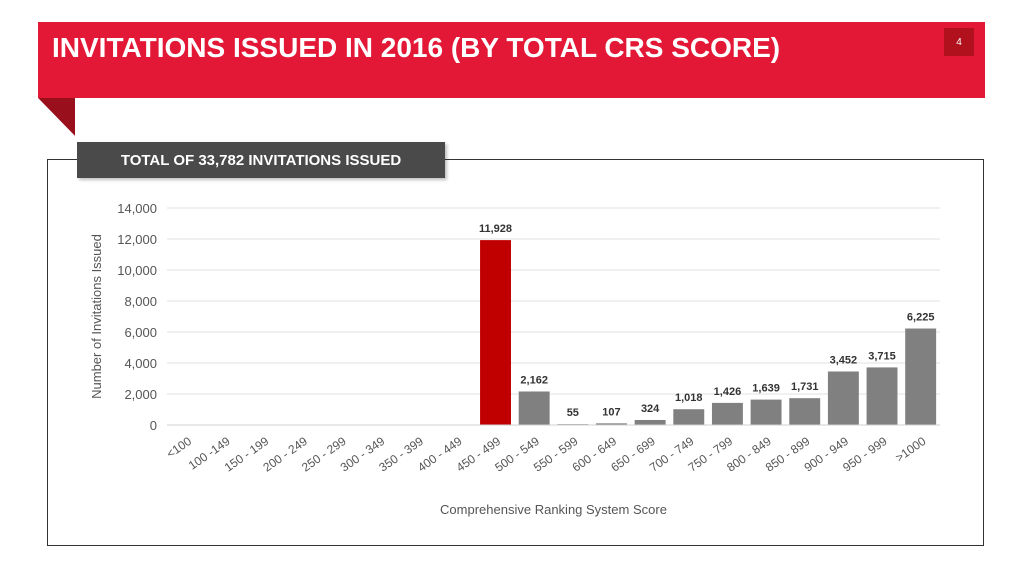  Describe the element at coordinates (137, 239) in the screenshot. I see `y-tick-label: 12,000` at that location.